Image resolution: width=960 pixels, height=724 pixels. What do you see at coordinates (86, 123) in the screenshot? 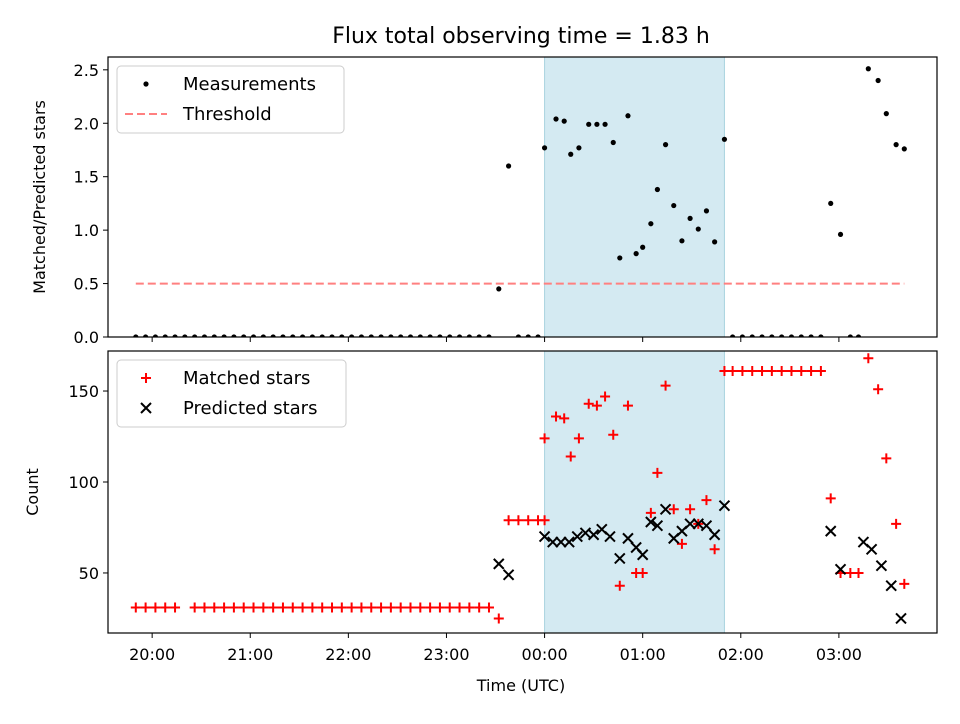
I see `y-tick-label: 2.0` at bounding box center [86, 123].